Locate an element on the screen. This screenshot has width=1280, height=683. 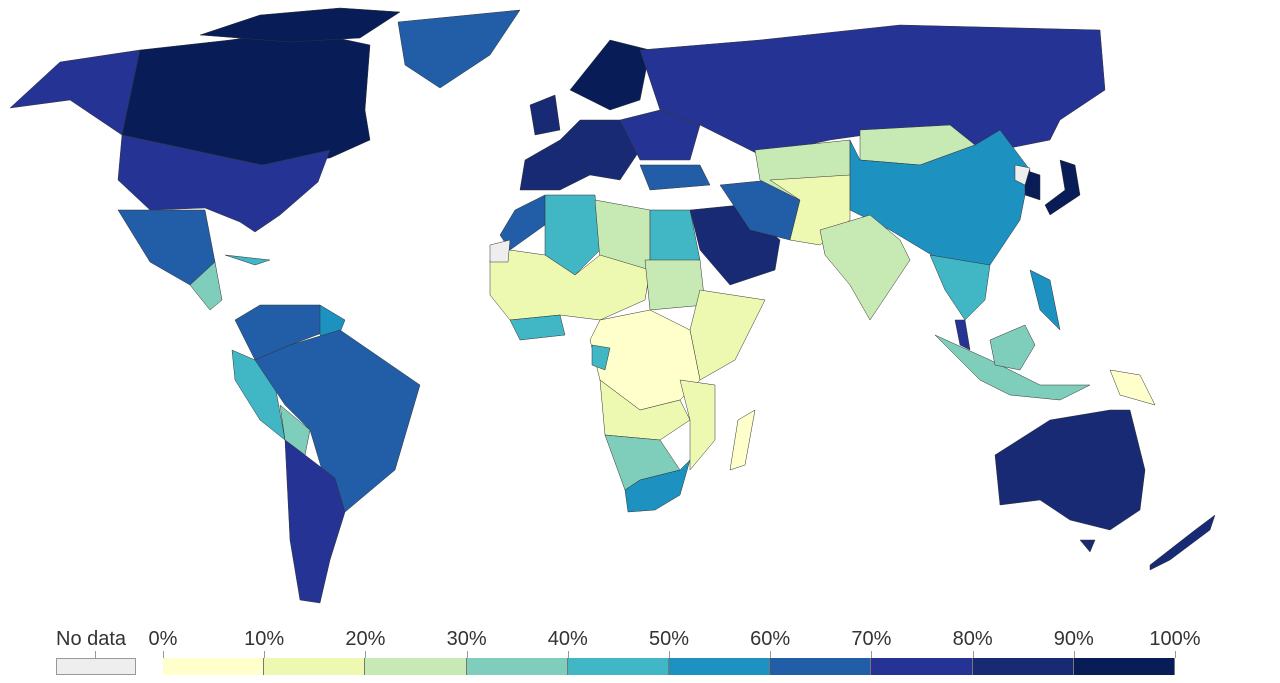
legend-tick-label: 20% is located at coordinates (365, 639).